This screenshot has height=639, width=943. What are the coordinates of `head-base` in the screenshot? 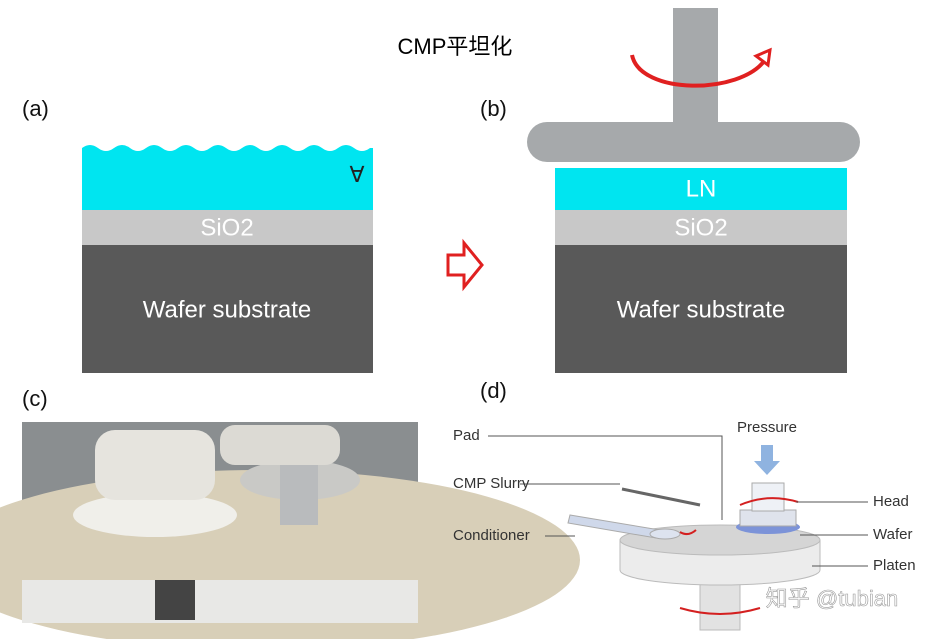 It's located at (768, 518).